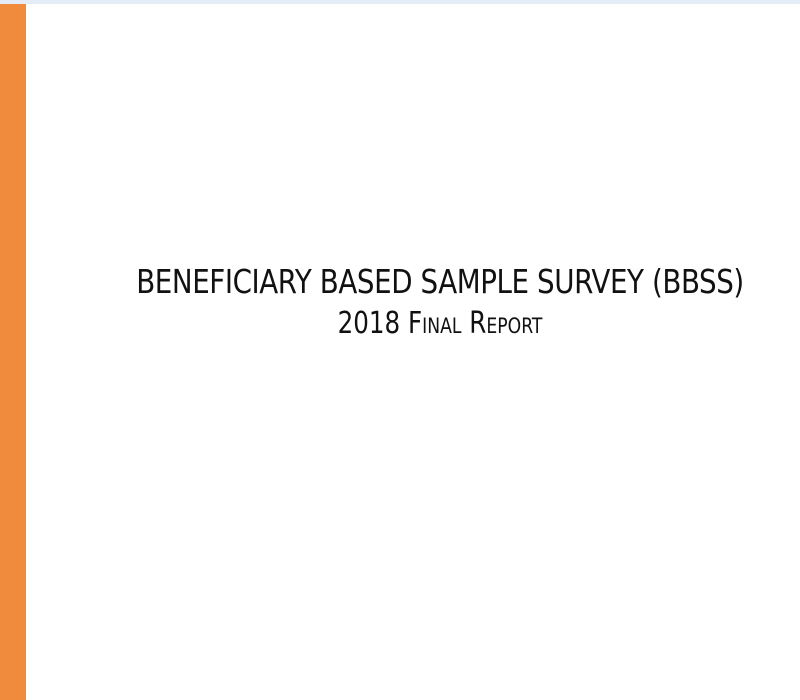  Describe the element at coordinates (440, 323) in the screenshot. I see `report-subtitle: 2018 Final Report` at that location.